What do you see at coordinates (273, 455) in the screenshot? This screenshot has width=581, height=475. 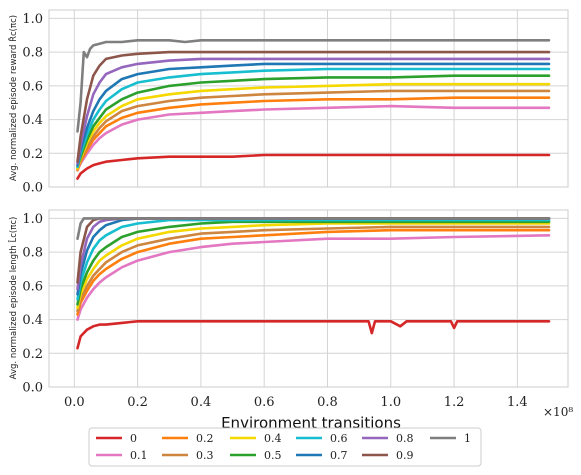 I see `legend-entry-label: 0.5` at bounding box center [273, 455].